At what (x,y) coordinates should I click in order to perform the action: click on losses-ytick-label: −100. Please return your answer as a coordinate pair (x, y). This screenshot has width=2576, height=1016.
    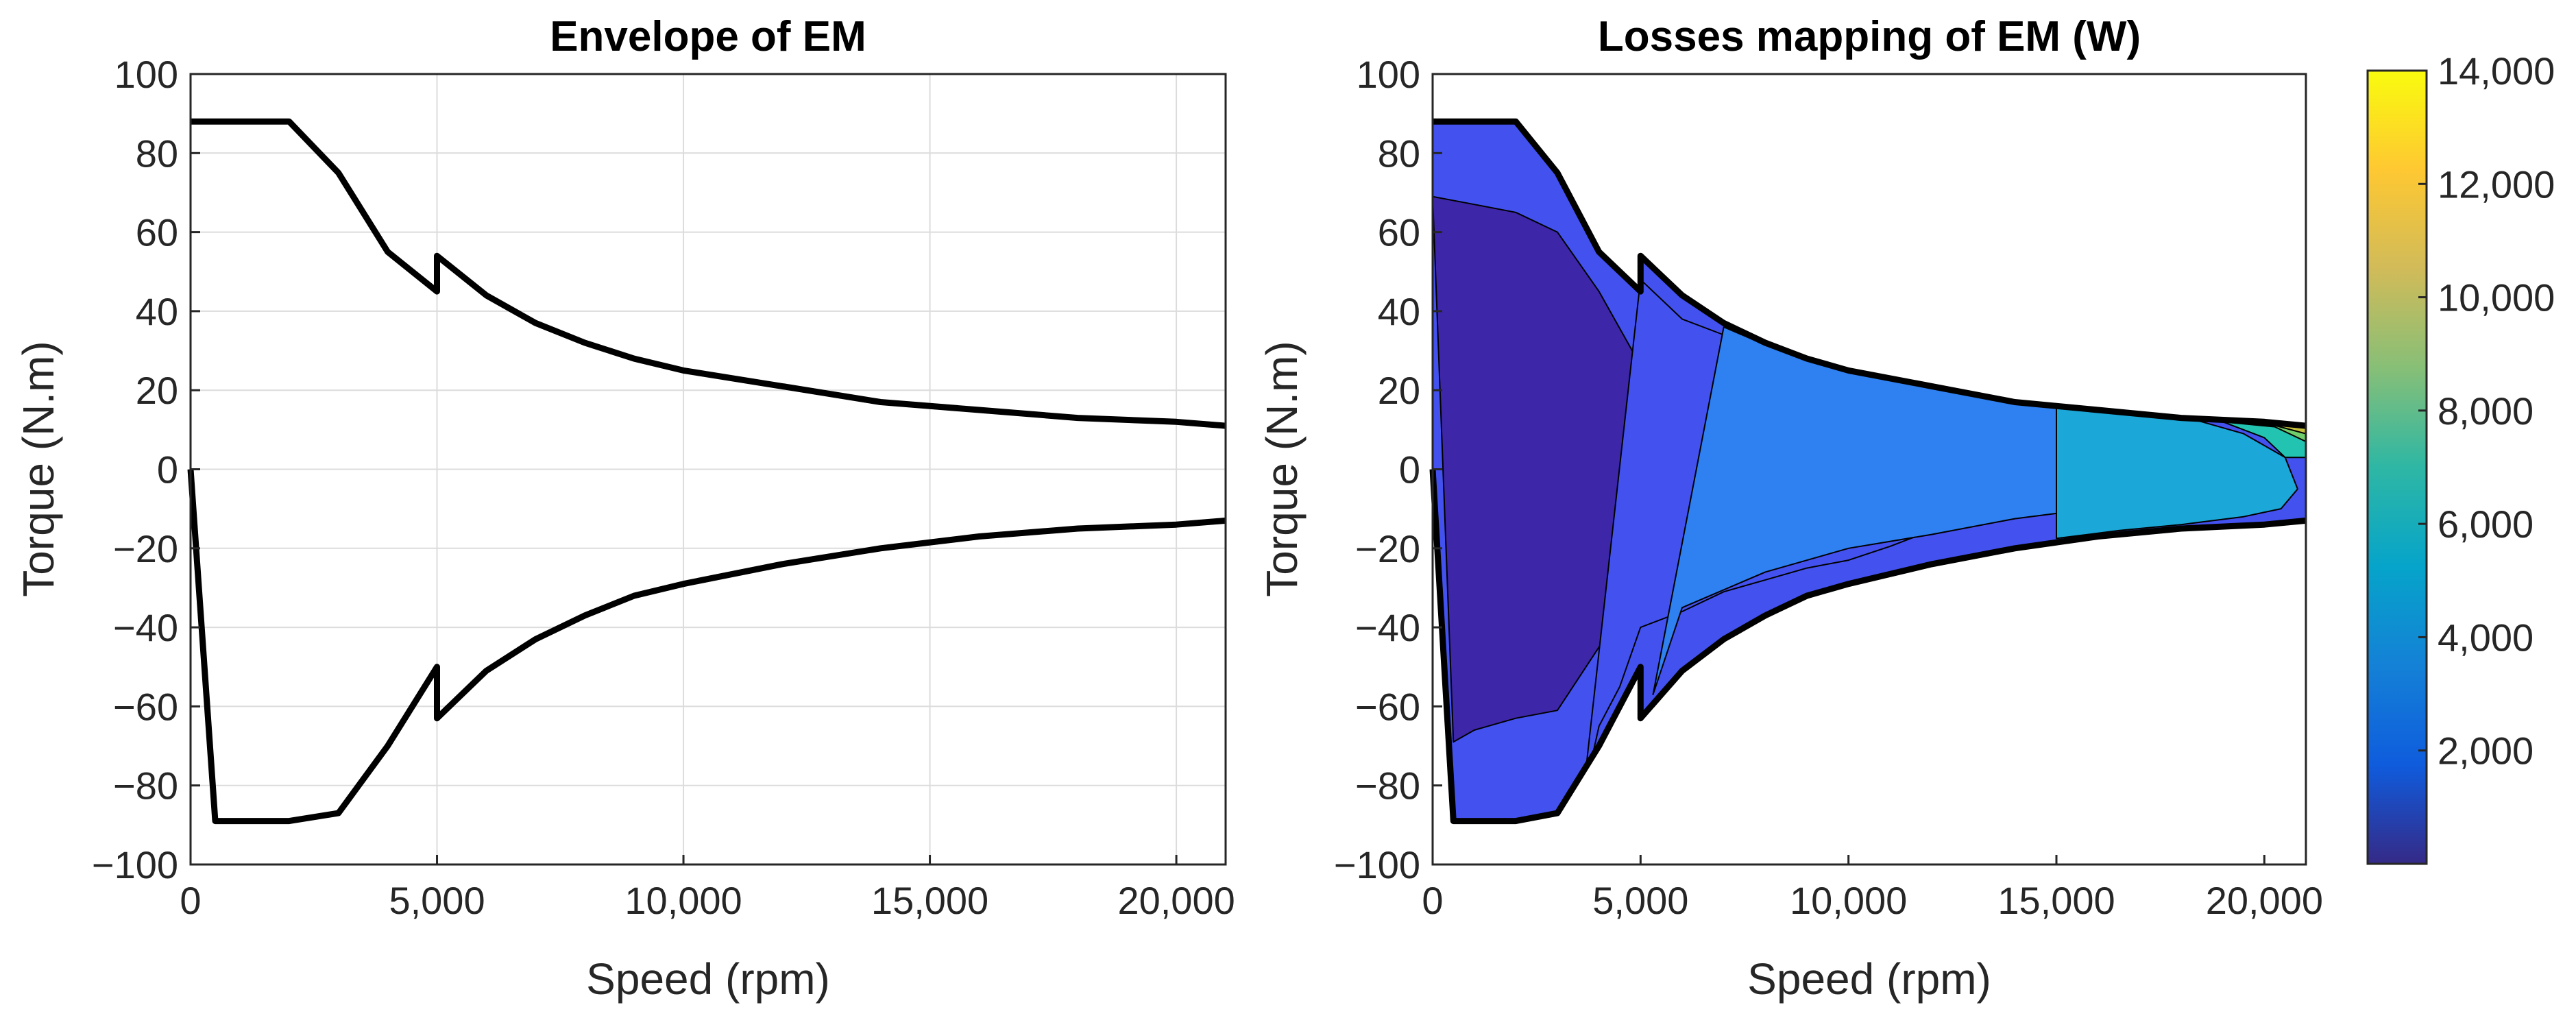
    Looking at the image, I should click on (1377, 865).